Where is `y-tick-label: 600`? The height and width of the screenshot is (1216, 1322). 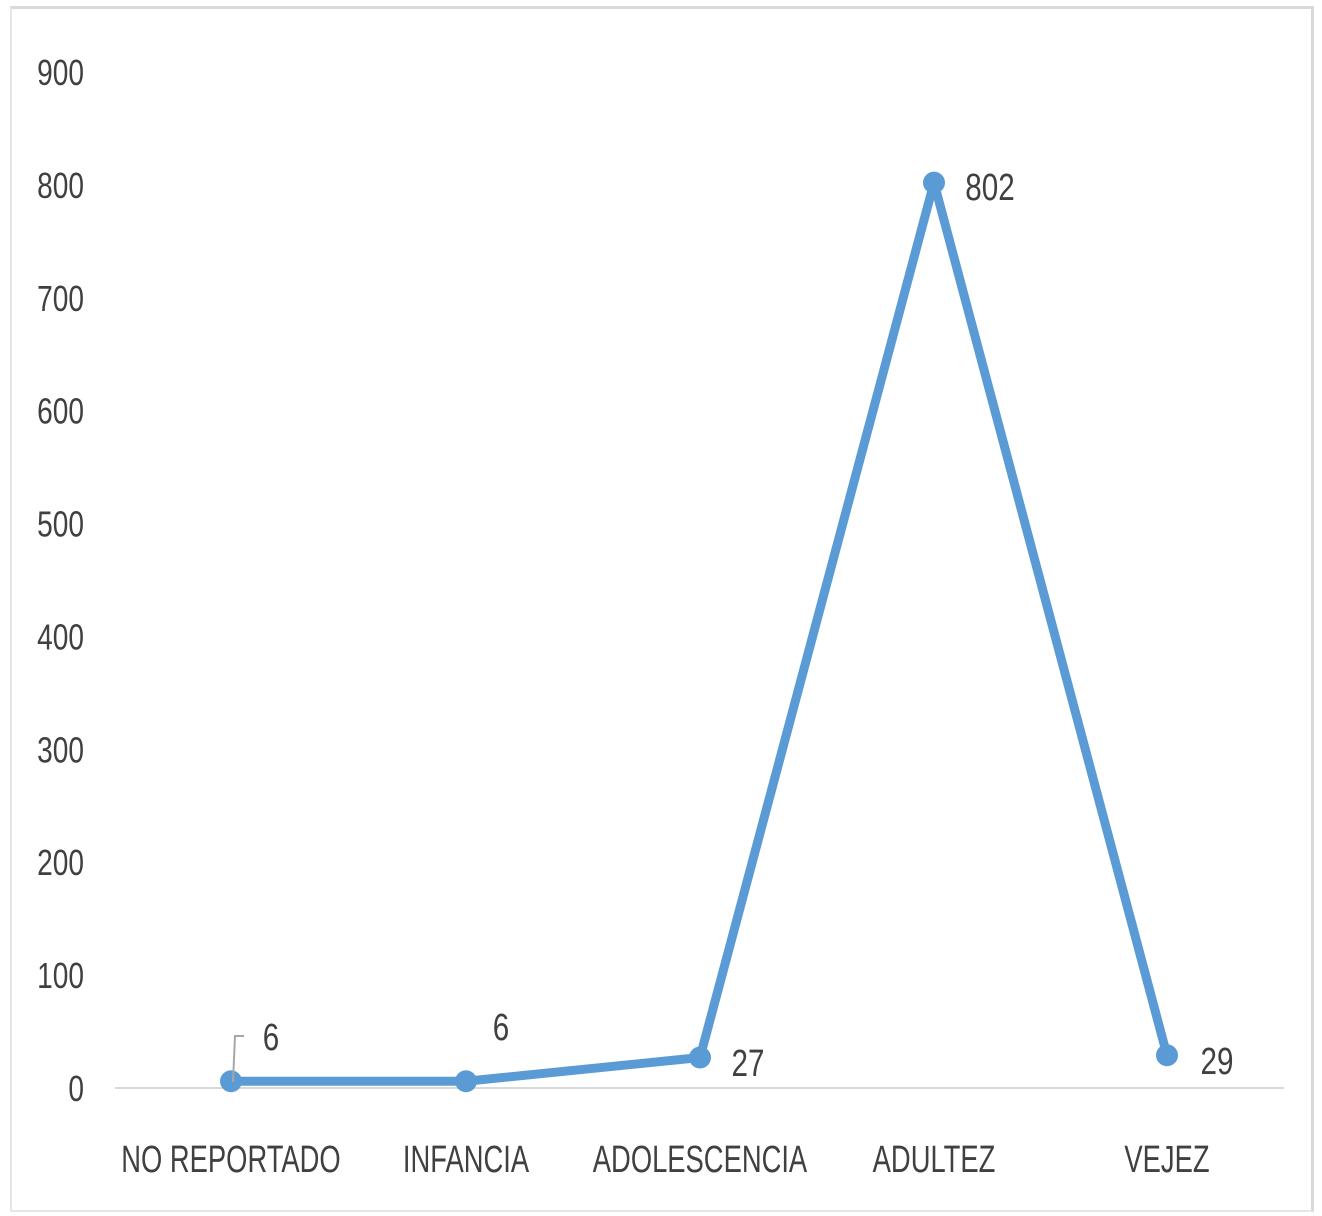 y-tick-label: 600 is located at coordinates (60, 411).